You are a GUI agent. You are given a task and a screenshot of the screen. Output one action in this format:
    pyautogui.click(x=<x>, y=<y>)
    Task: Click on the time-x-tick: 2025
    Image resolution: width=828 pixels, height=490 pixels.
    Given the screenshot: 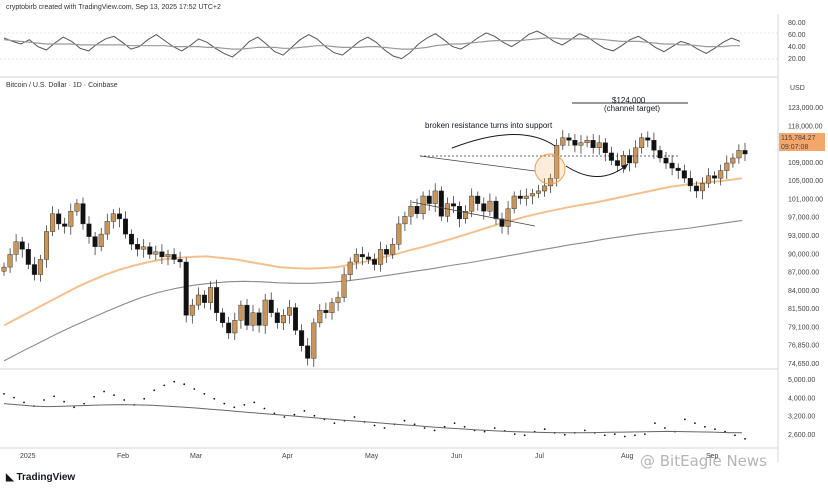 What is the action you would take?
    pyautogui.click(x=28, y=456)
    